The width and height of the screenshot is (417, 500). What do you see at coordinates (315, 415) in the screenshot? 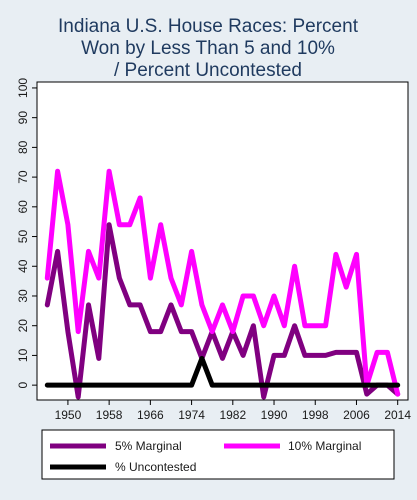
I see `x-tick-label: 1998` at bounding box center [315, 415].